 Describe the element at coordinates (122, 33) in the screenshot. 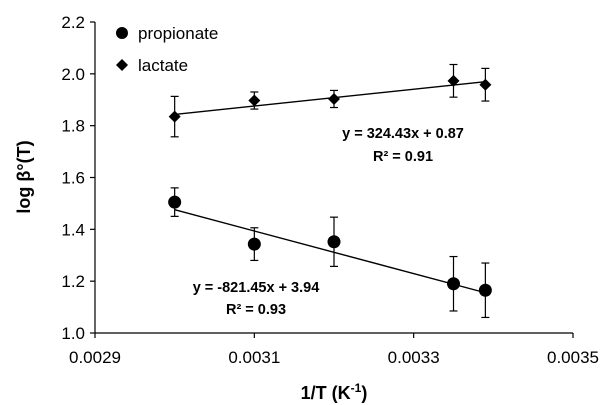

I see `legend-marker-propionate` at that location.